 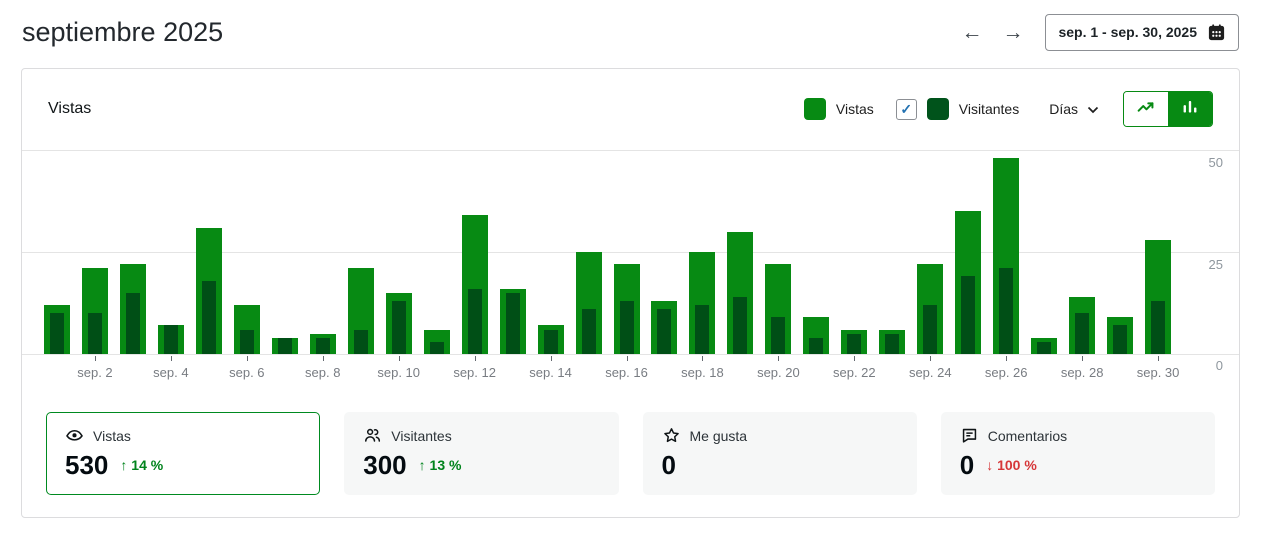 What do you see at coordinates (702, 265) in the screenshot?
I see `bar-slot: sep. 18` at bounding box center [702, 265].